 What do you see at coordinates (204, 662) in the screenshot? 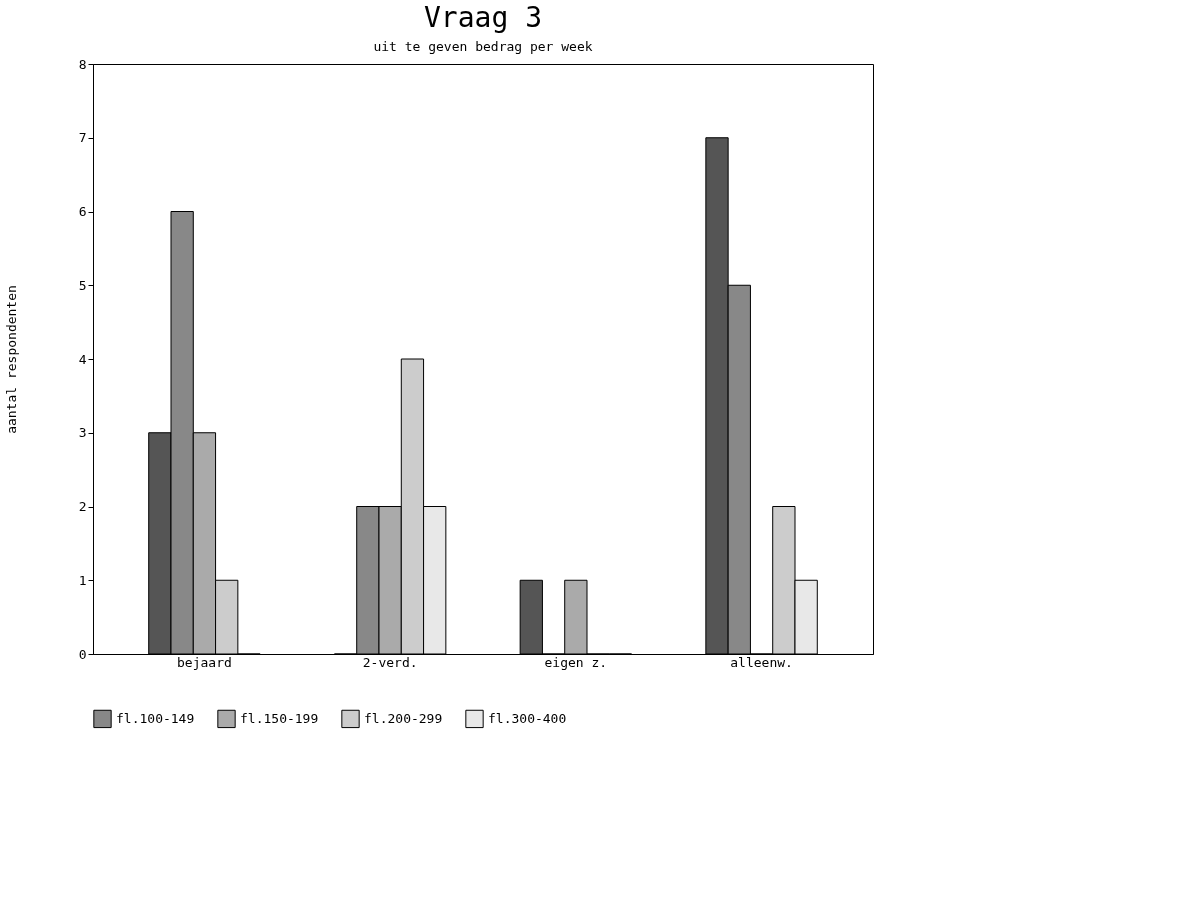
I see `x-tick-label: bejaard` at bounding box center [204, 662].